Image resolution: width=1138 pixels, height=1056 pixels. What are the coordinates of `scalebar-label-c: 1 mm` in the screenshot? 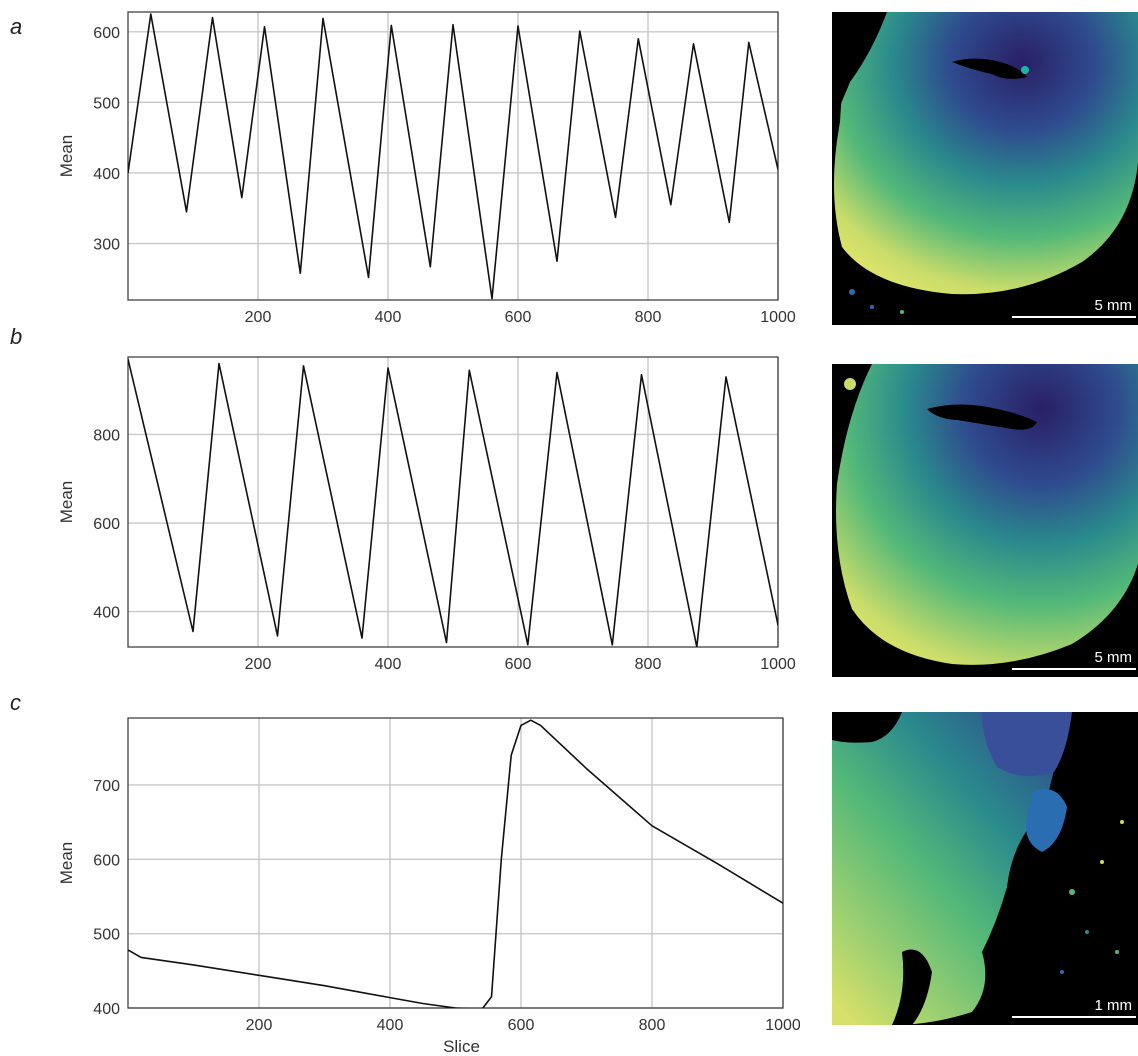 It's located at (1114, 1005).